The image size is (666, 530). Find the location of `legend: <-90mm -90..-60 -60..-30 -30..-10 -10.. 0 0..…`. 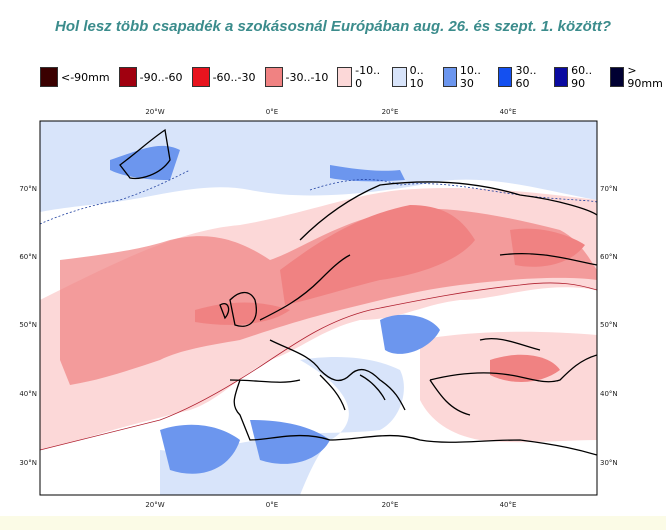

legend: <-90mm -90..-60 -60..-30 -30..-10 -10.. 0 0..… is located at coordinates (353, 77).